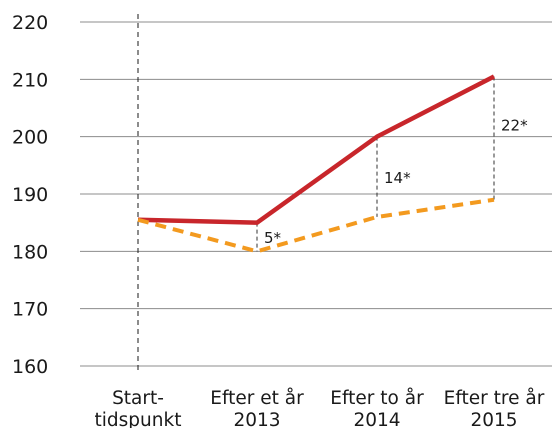 The width and height of the screenshot is (552, 428). I want to click on difference-label: 14*, so click(397, 178).